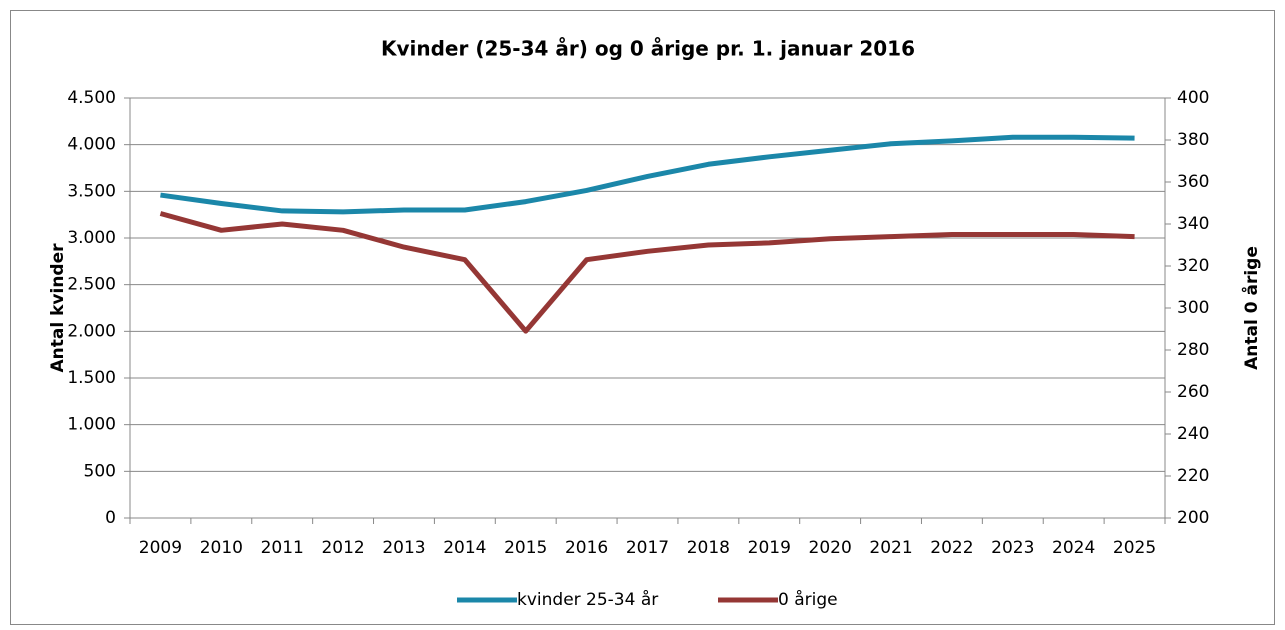 The image size is (1285, 630). What do you see at coordinates (91, 238) in the screenshot?
I see `y-tick-label: 3.000` at bounding box center [91, 238].